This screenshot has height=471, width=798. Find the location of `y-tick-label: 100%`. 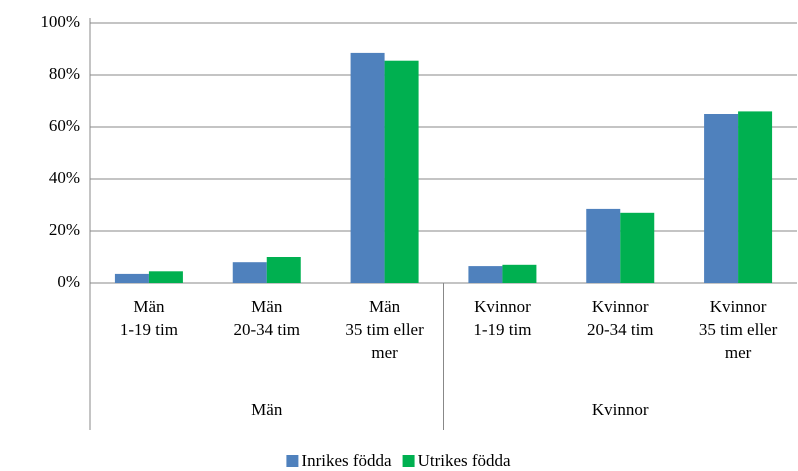

y-tick-label: 100% is located at coordinates (60, 21).